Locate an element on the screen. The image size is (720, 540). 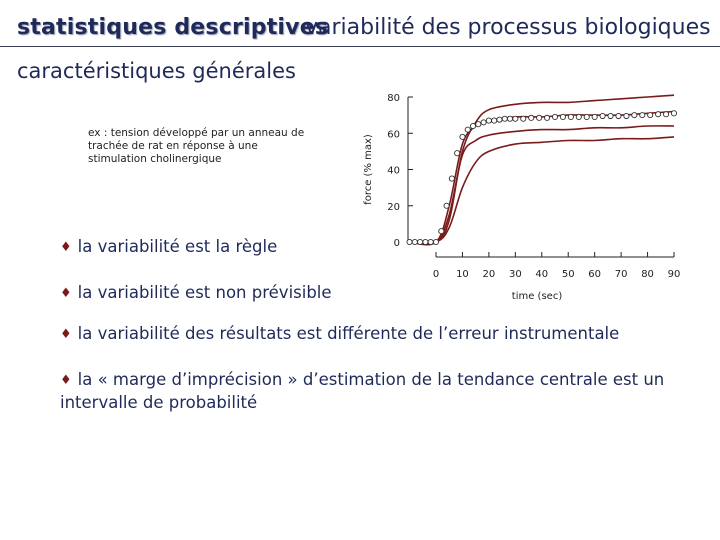
header-divider is located at coordinates (360, 46).